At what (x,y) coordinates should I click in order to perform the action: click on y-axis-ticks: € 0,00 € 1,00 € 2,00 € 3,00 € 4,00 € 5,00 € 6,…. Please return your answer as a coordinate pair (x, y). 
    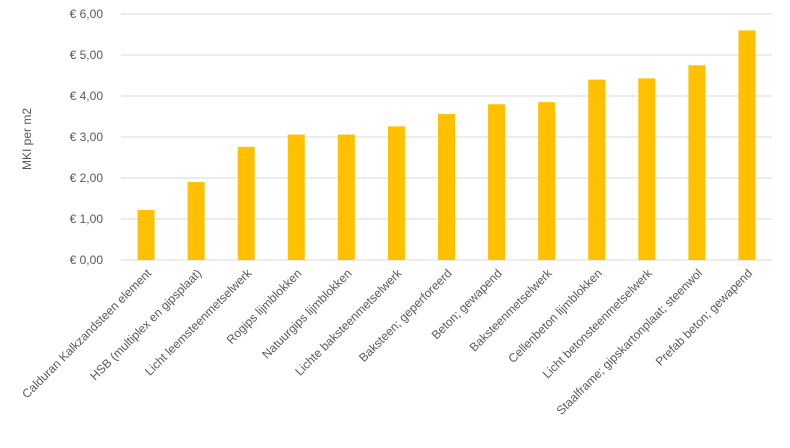
    Looking at the image, I should click on (87, 137).